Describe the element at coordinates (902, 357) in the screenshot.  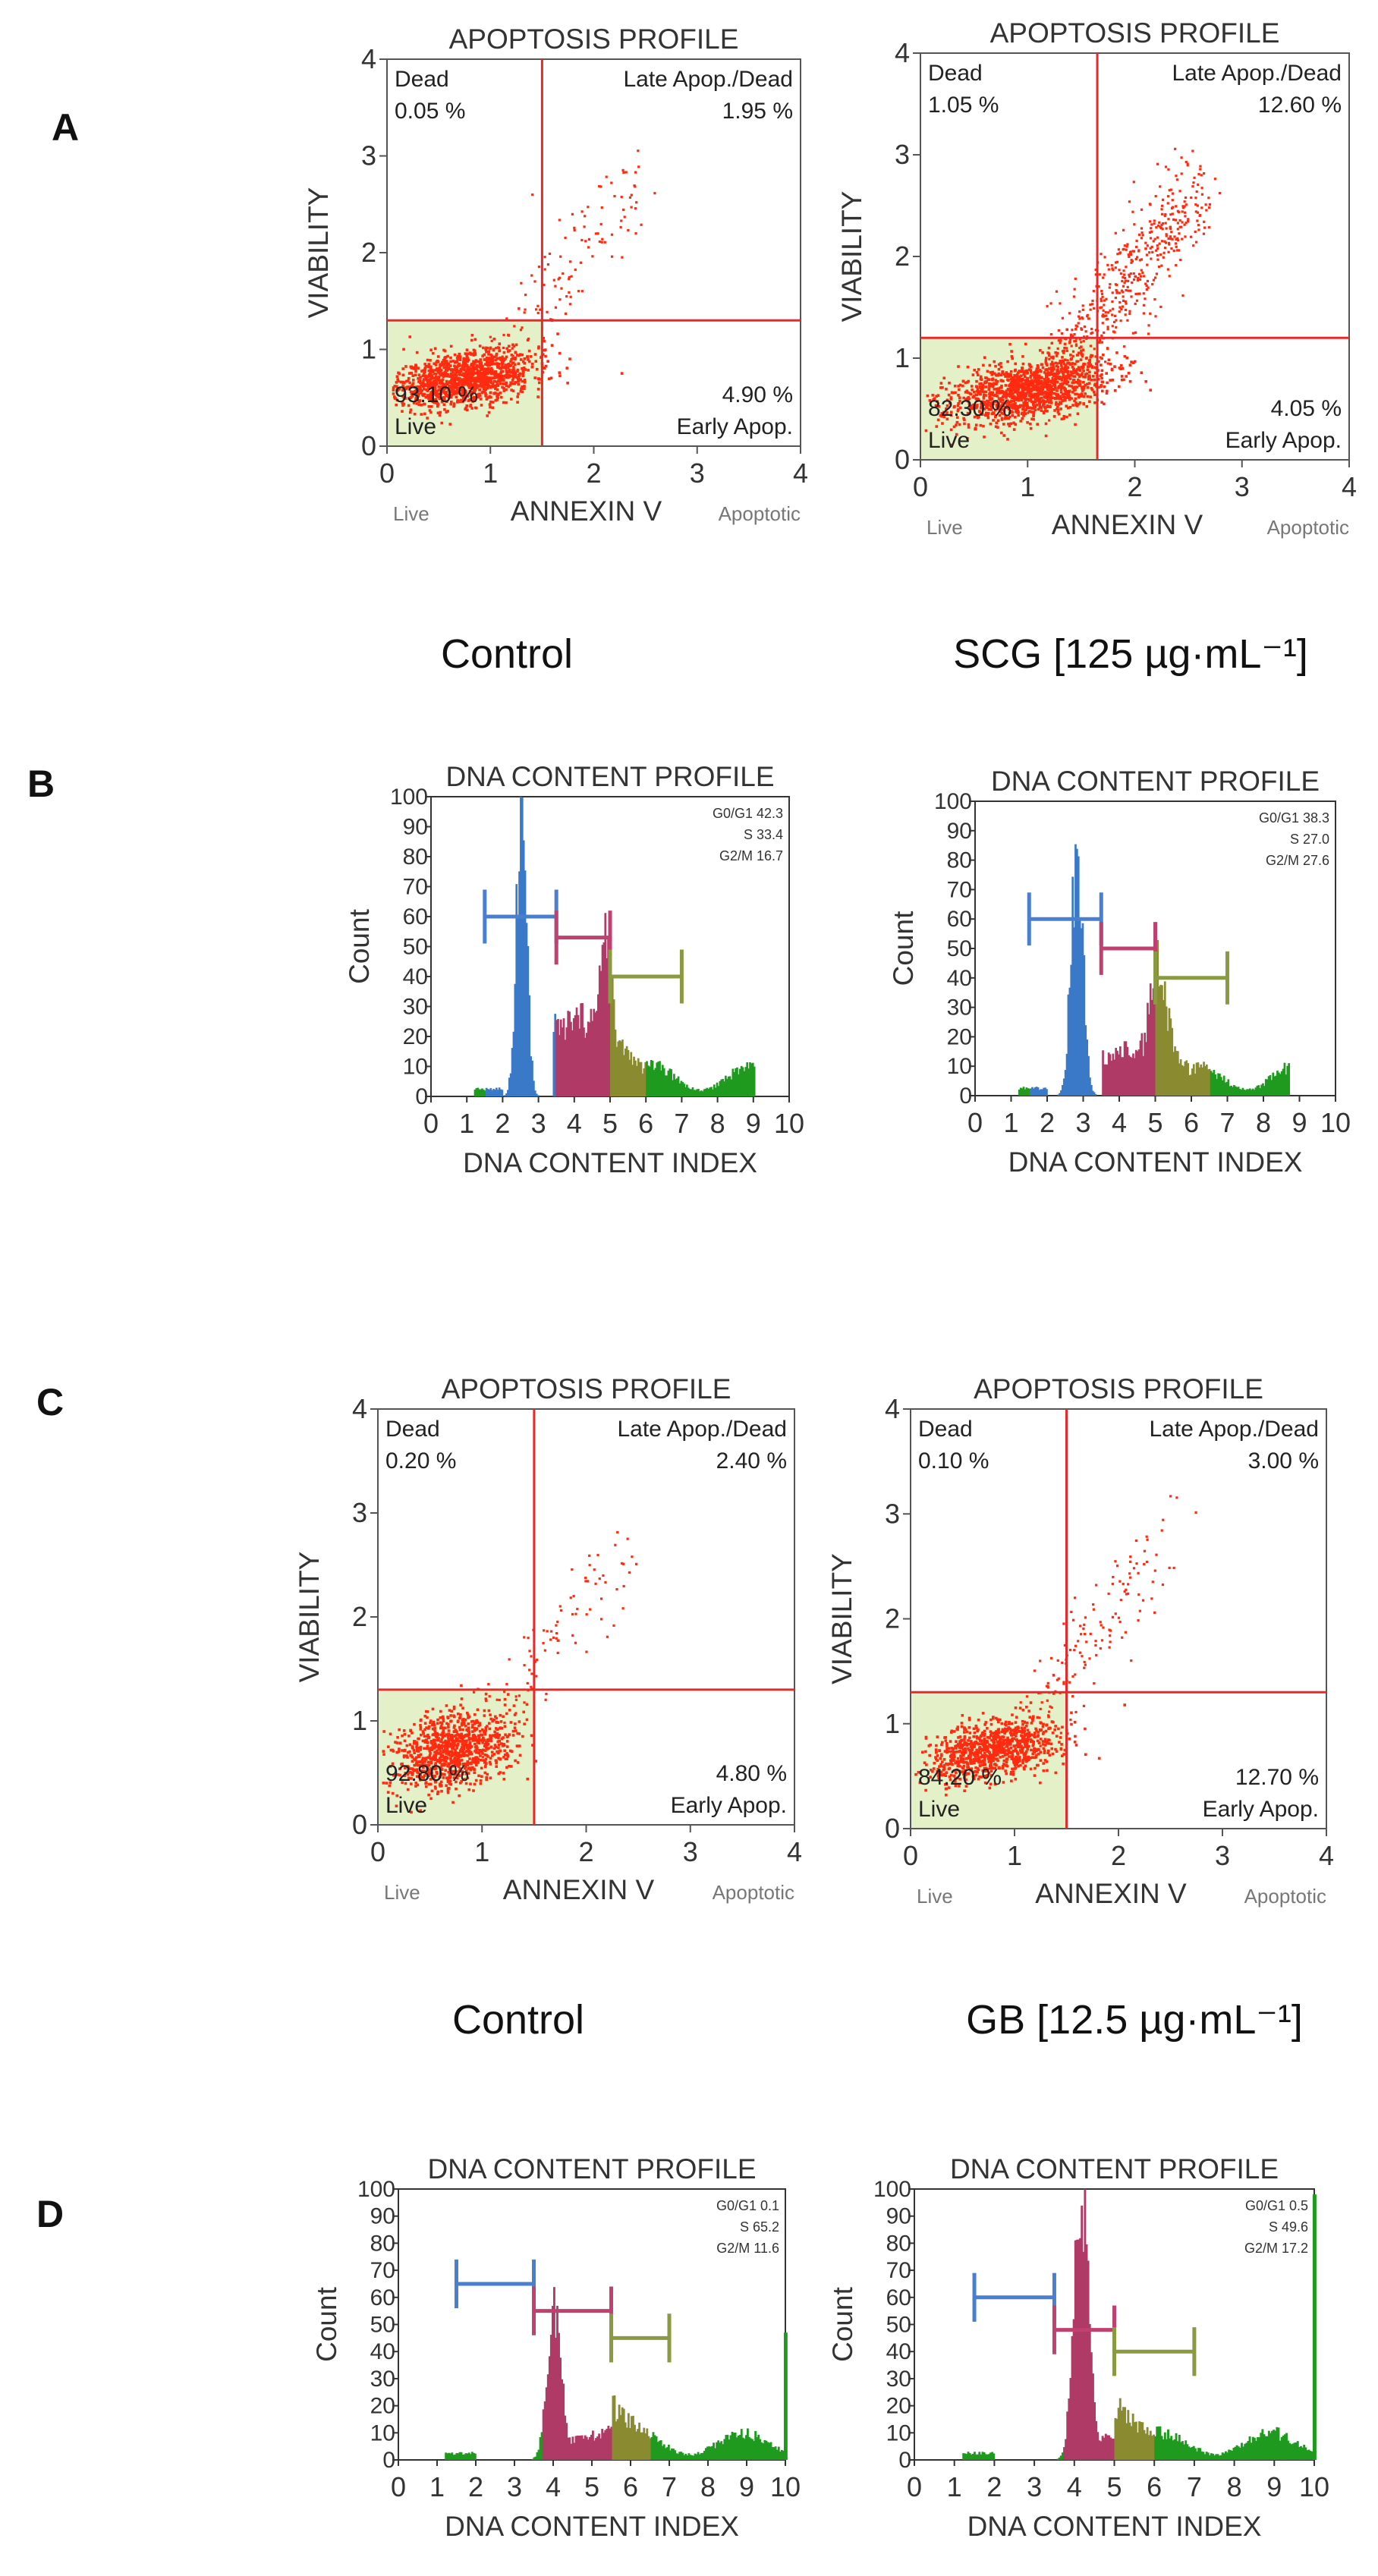
I see `y-tick-label: 1` at that location.